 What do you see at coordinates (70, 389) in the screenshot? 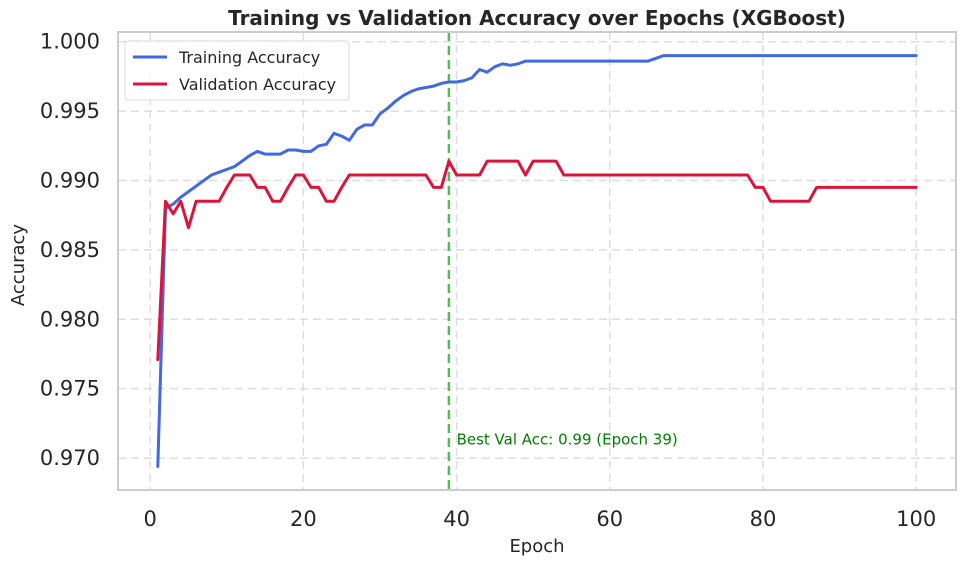
I see `y-tick-label: 0.975` at bounding box center [70, 389].